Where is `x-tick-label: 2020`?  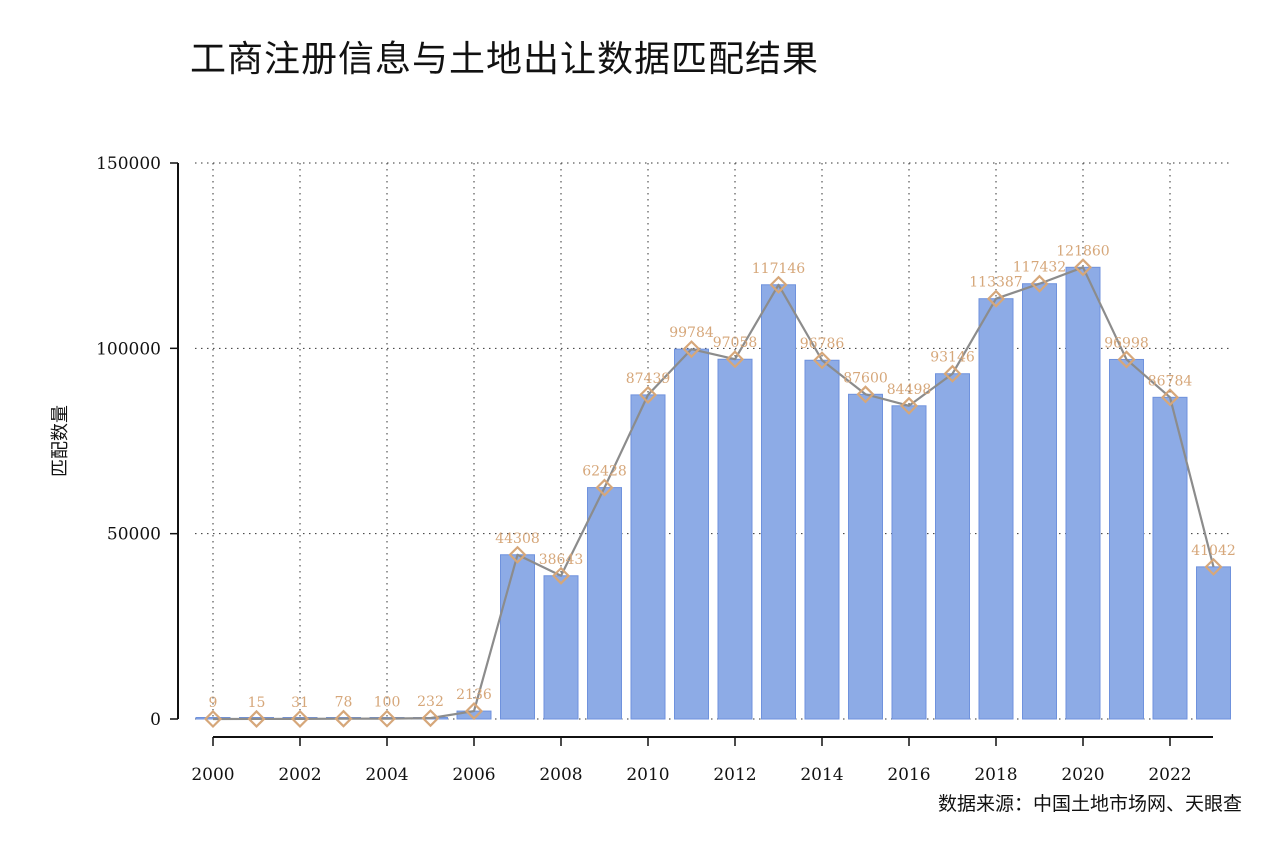 x-tick-label: 2020 is located at coordinates (1082, 775).